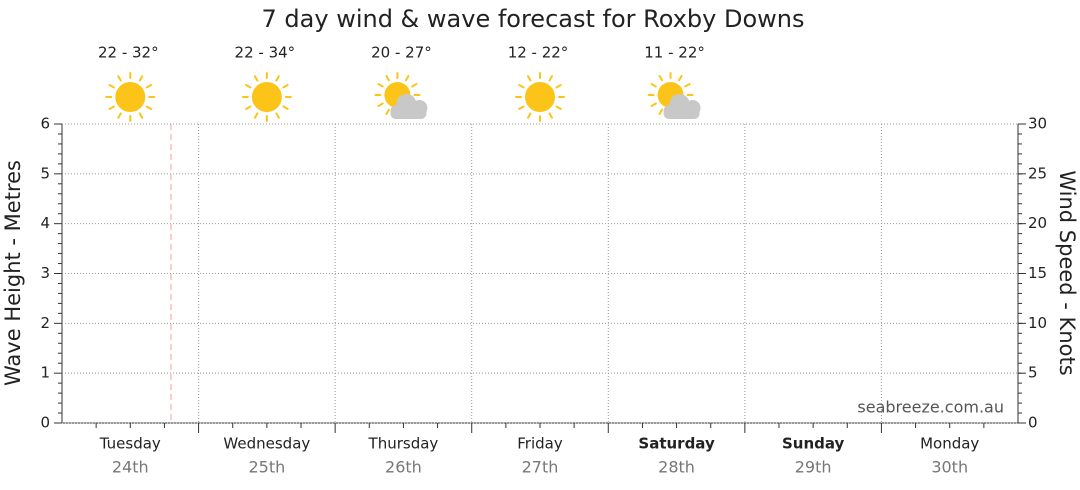 This screenshot has width=1080, height=490. Describe the element at coordinates (540, 467) in the screenshot. I see `date-label: 27th` at that location.